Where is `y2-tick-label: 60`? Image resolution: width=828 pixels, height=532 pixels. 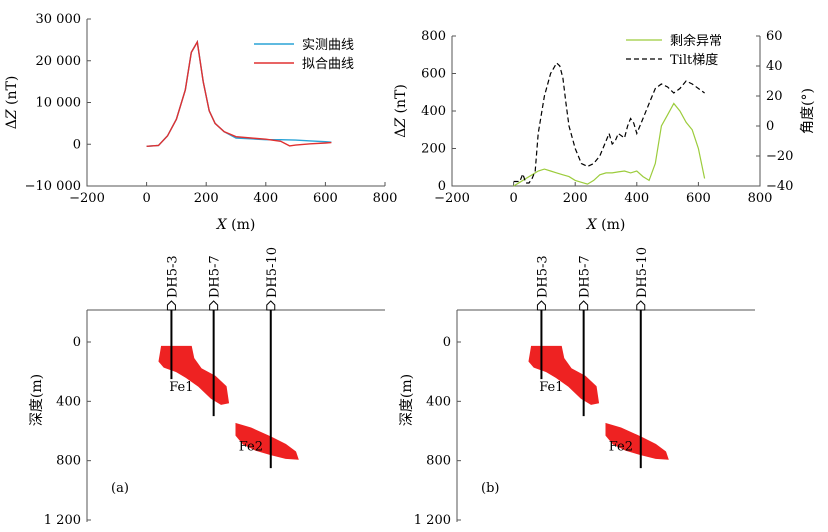
y2-tick-label: 60 is located at coordinates (774, 36).